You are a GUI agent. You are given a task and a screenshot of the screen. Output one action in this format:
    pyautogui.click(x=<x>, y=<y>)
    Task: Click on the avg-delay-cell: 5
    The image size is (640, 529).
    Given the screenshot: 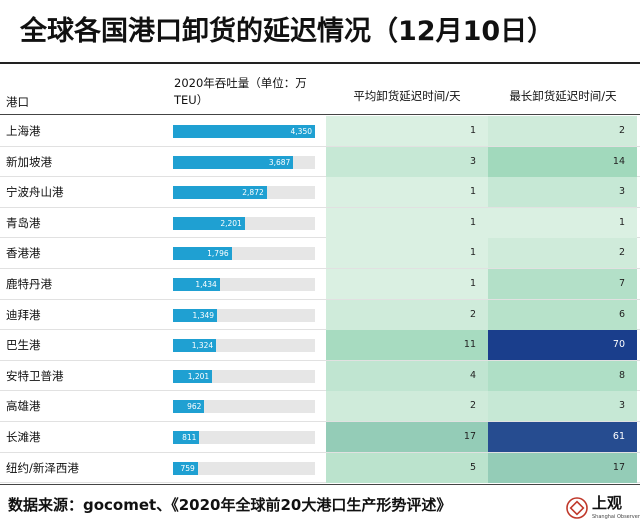 What is the action you would take?
    pyautogui.click(x=407, y=467)
    